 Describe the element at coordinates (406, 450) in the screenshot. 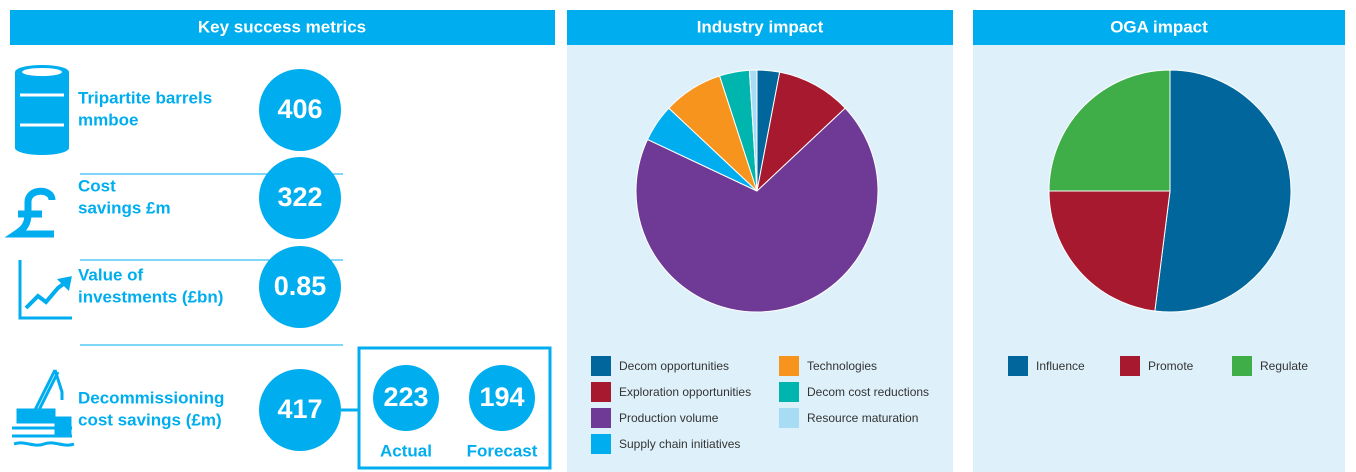

I see `breakdown-label: Actual` at that location.